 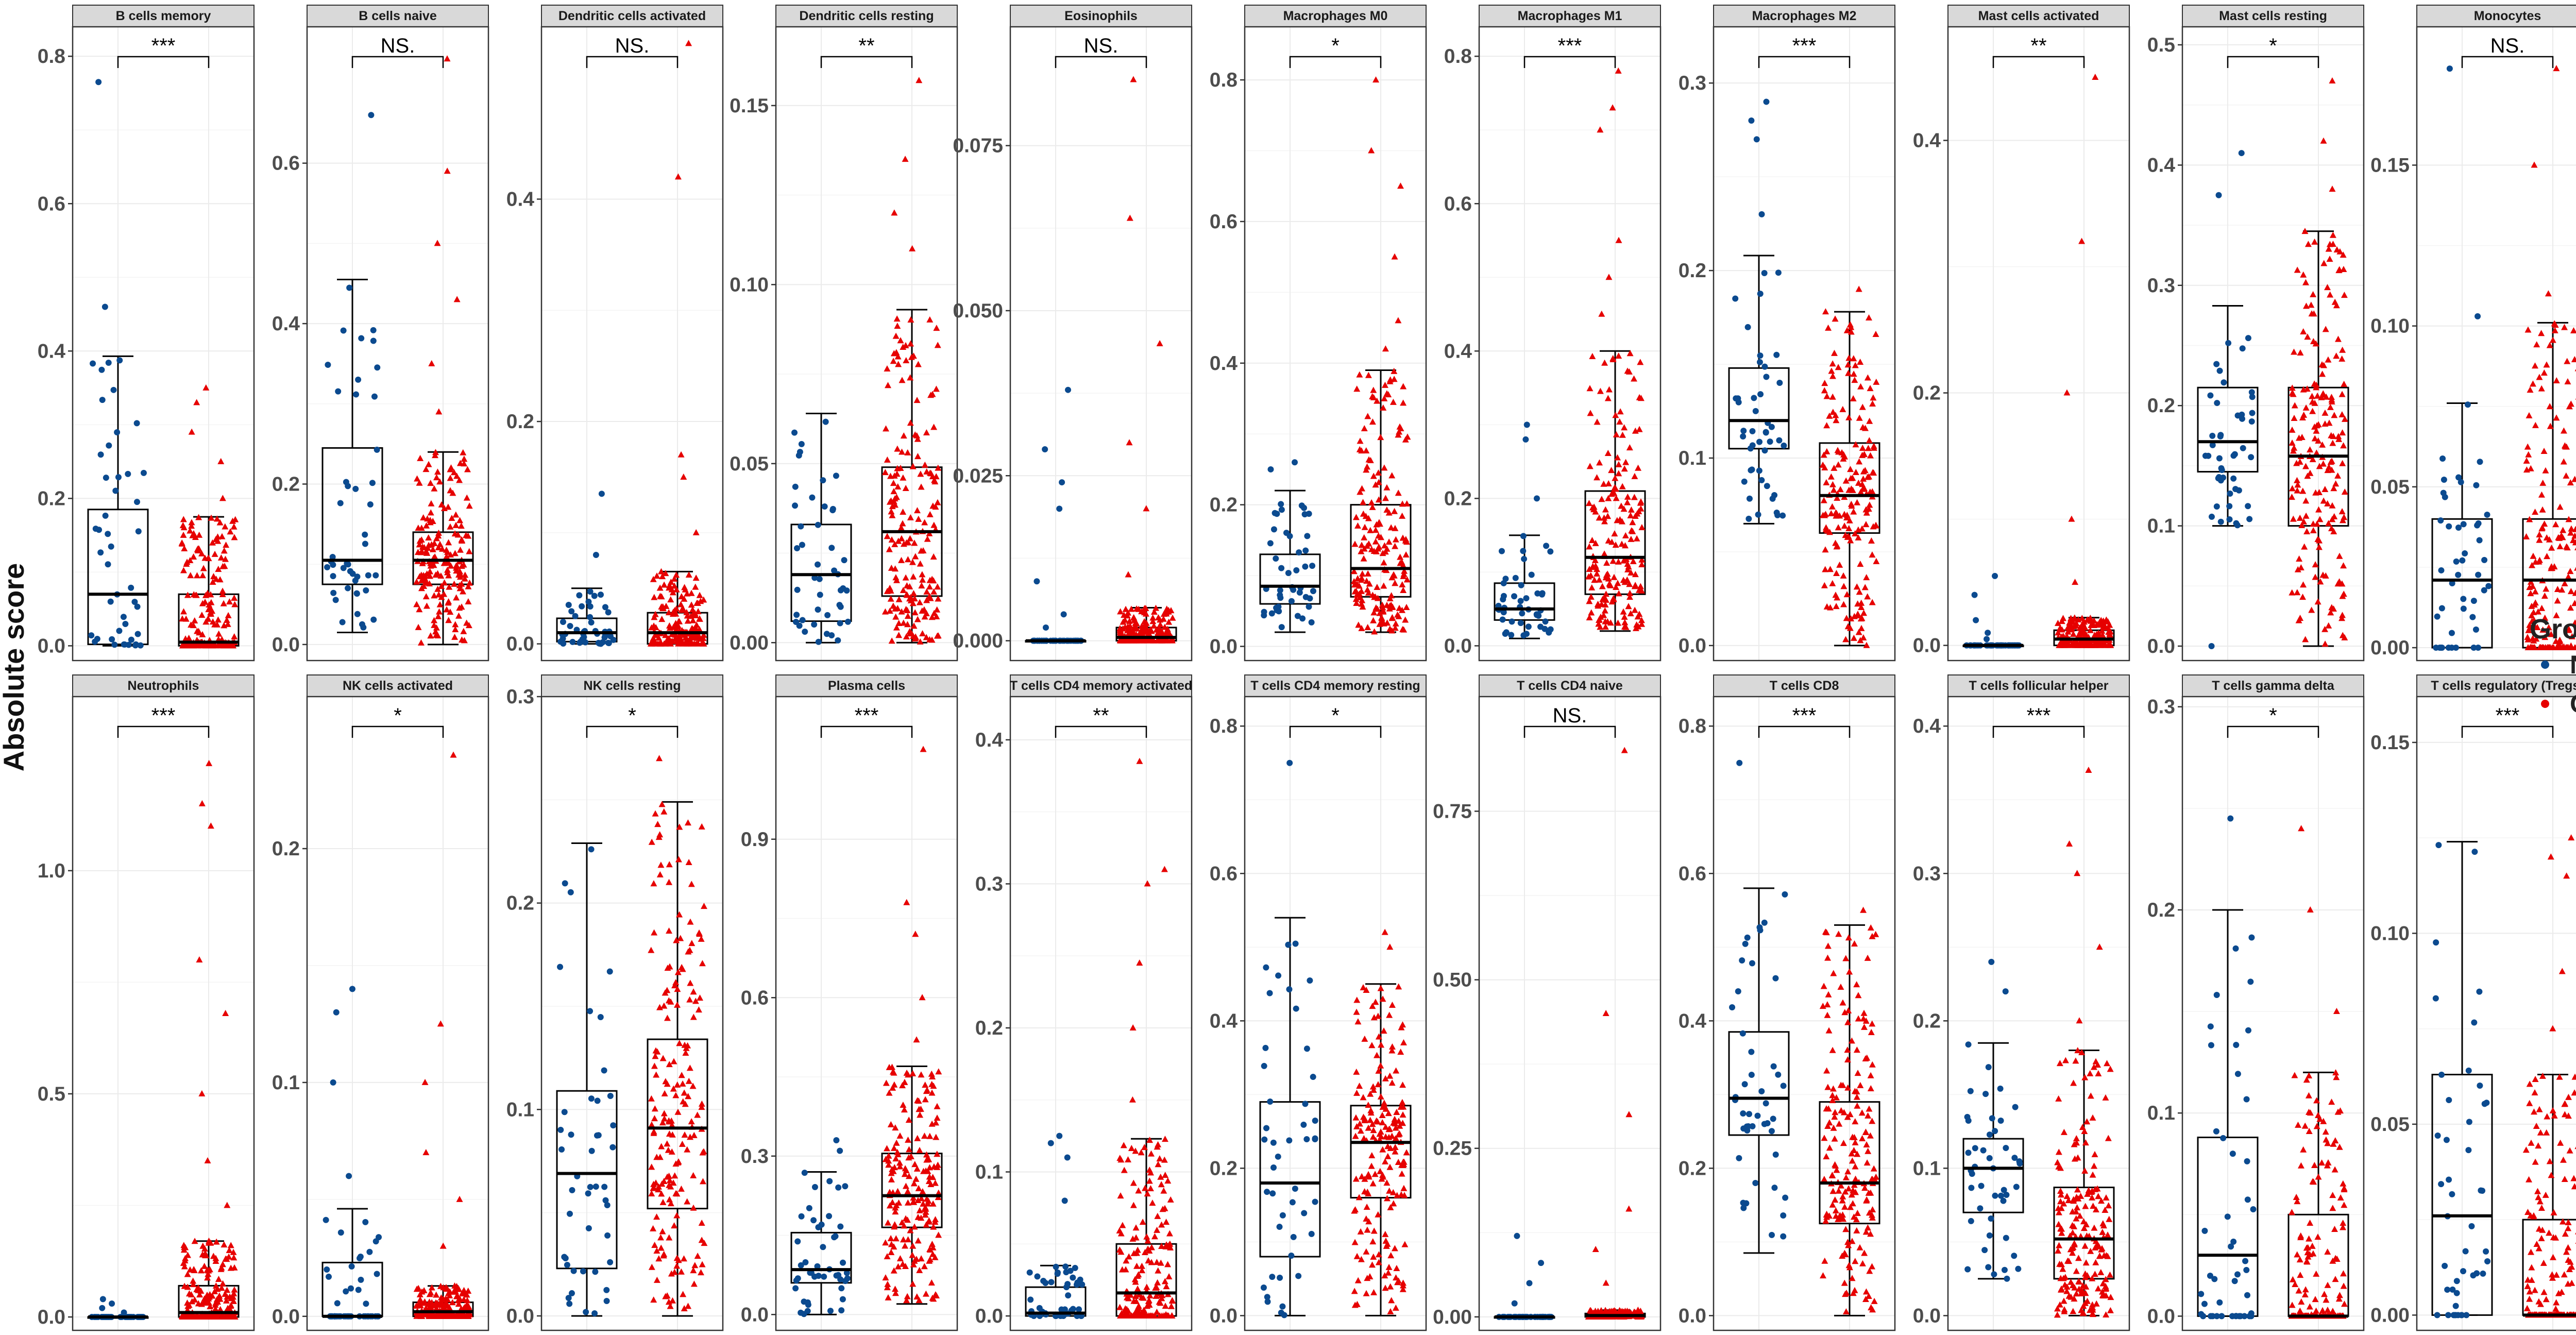 What do you see at coordinates (1101, 1014) in the screenshot?
I see `panel-background` at bounding box center [1101, 1014].